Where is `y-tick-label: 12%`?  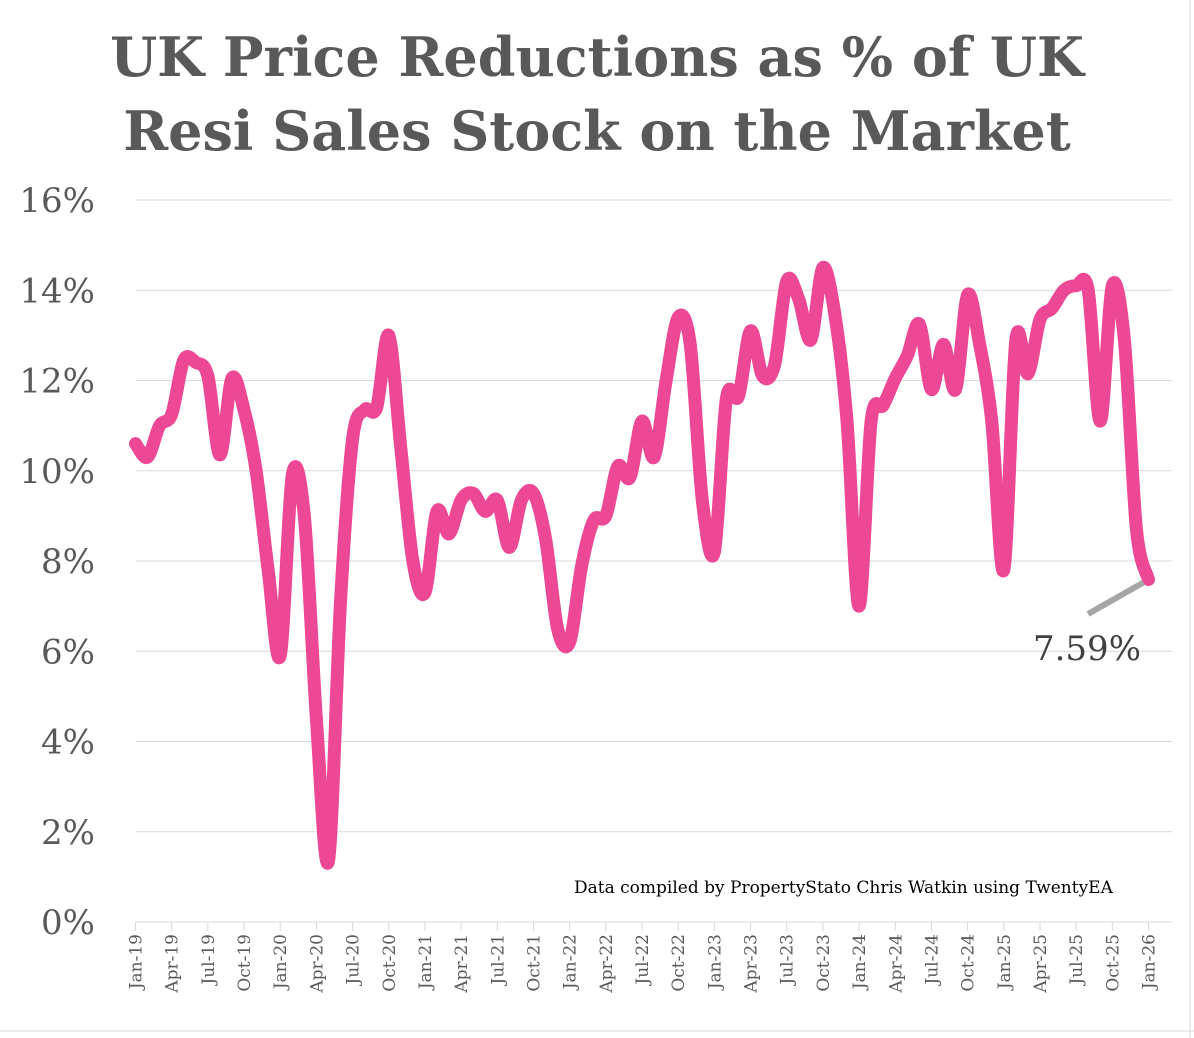
y-tick-label: 12% is located at coordinates (57, 382).